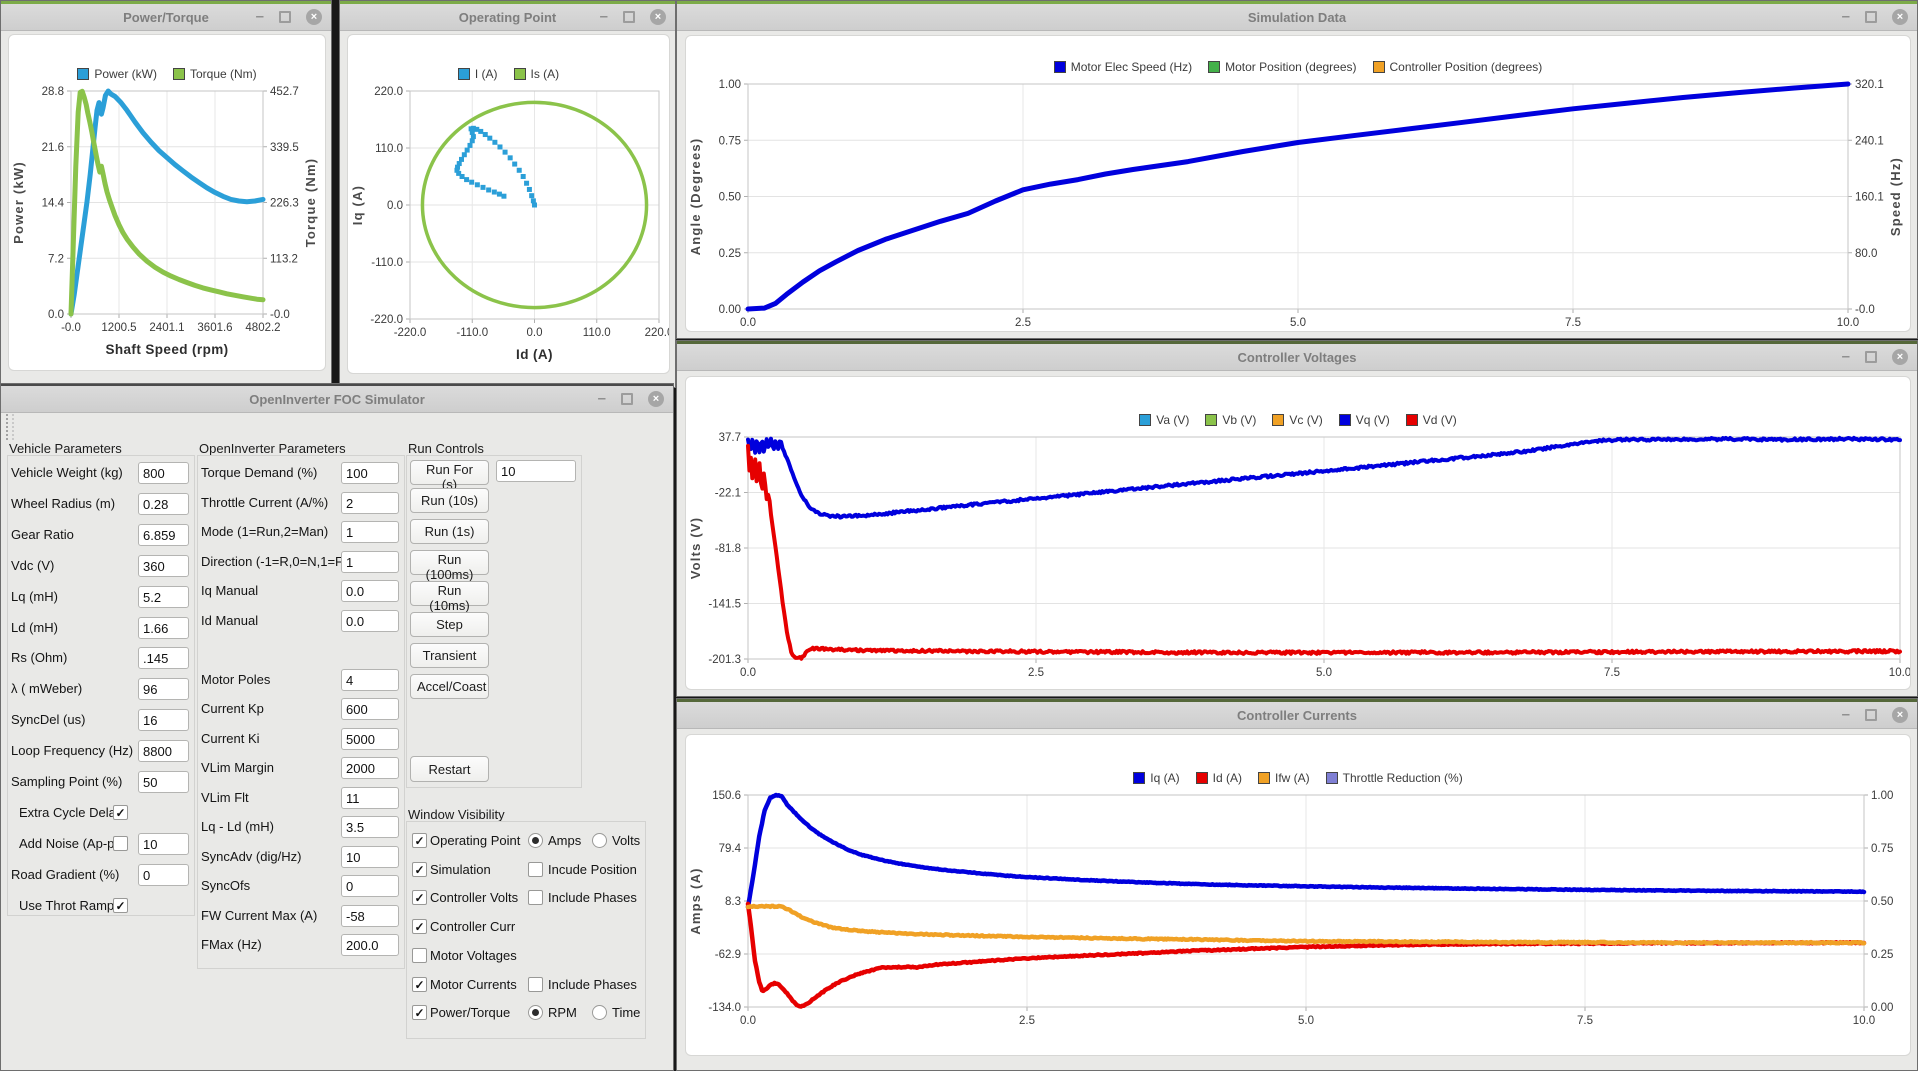 This screenshot has height=1071, width=1918. What do you see at coordinates (535, 1012) in the screenshot?
I see `rpm-radio` at bounding box center [535, 1012].